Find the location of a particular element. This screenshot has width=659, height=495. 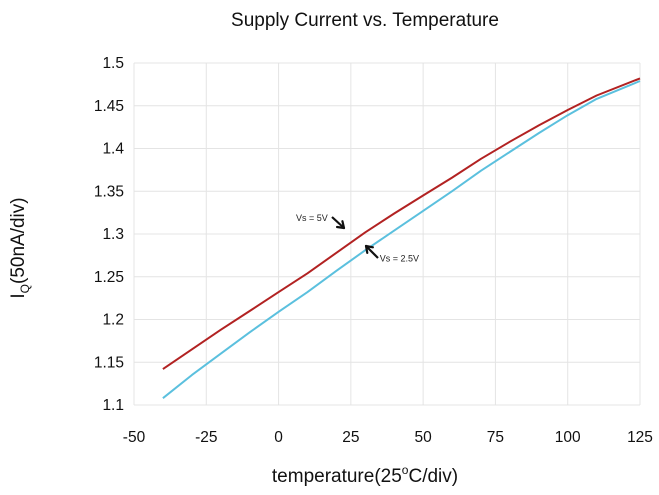

x-tick-label: 125 is located at coordinates (640, 437).